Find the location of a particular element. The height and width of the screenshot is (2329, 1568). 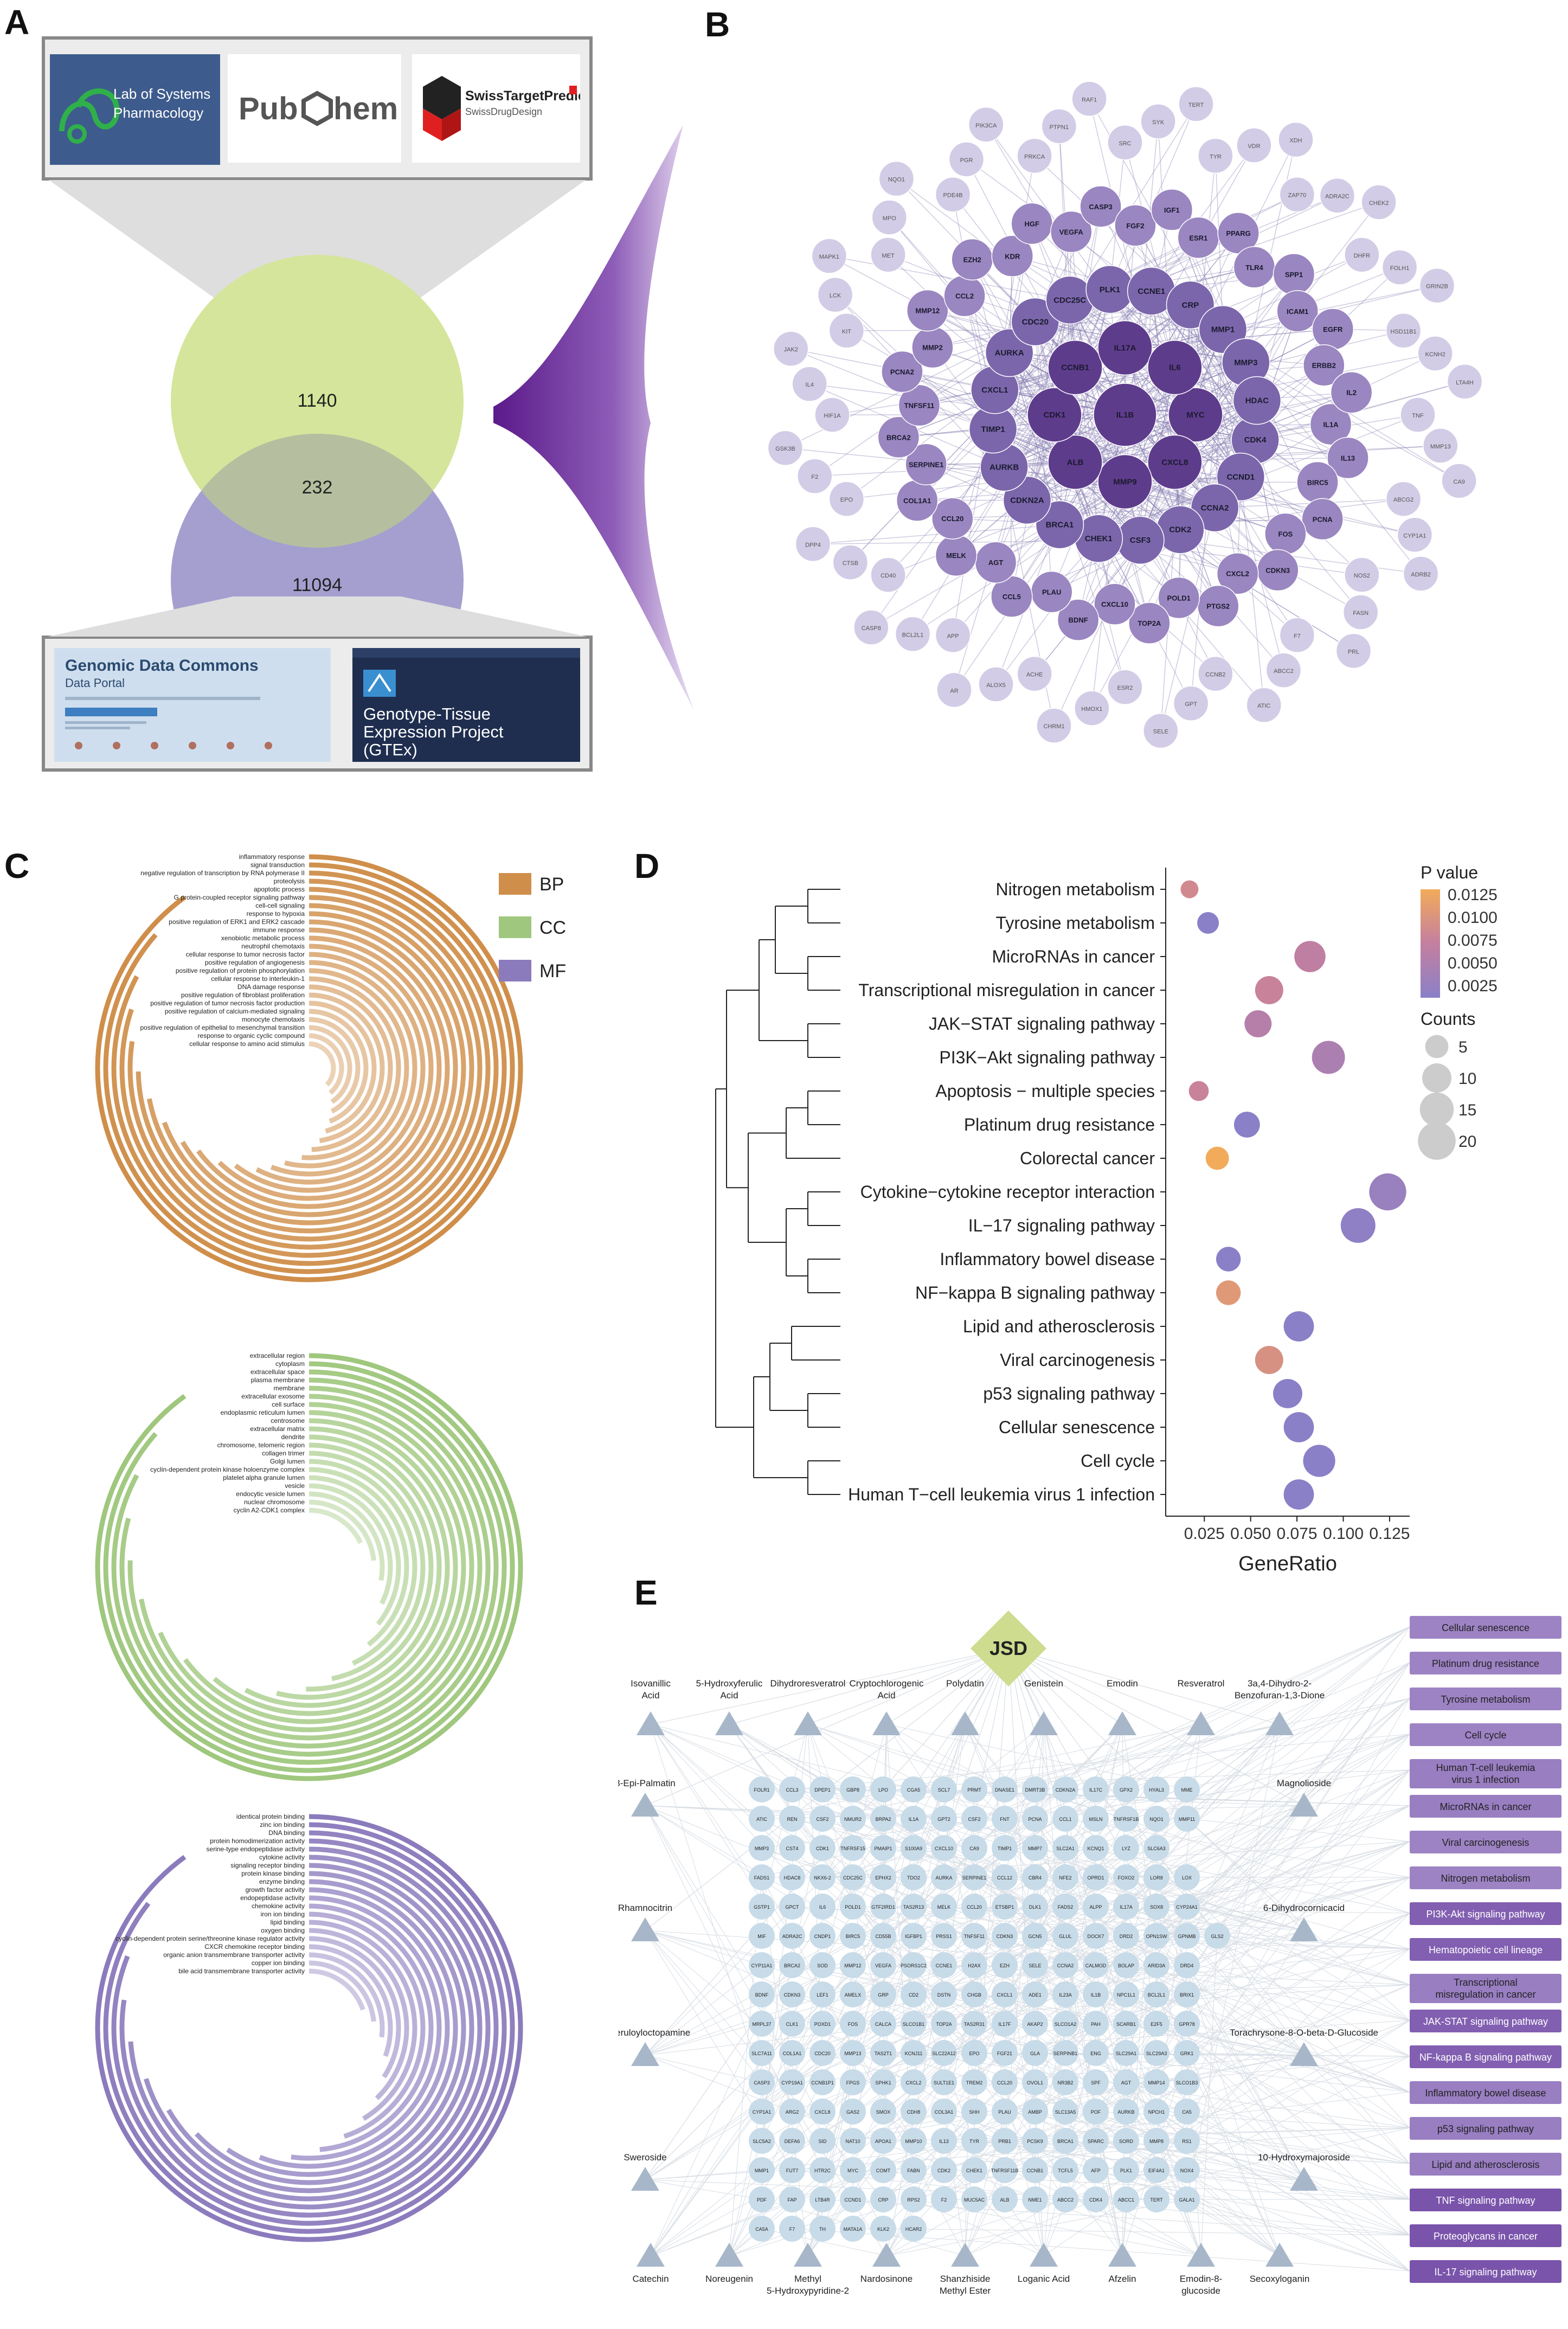

target-label: SLCO1A2 is located at coordinates (1066, 2024).